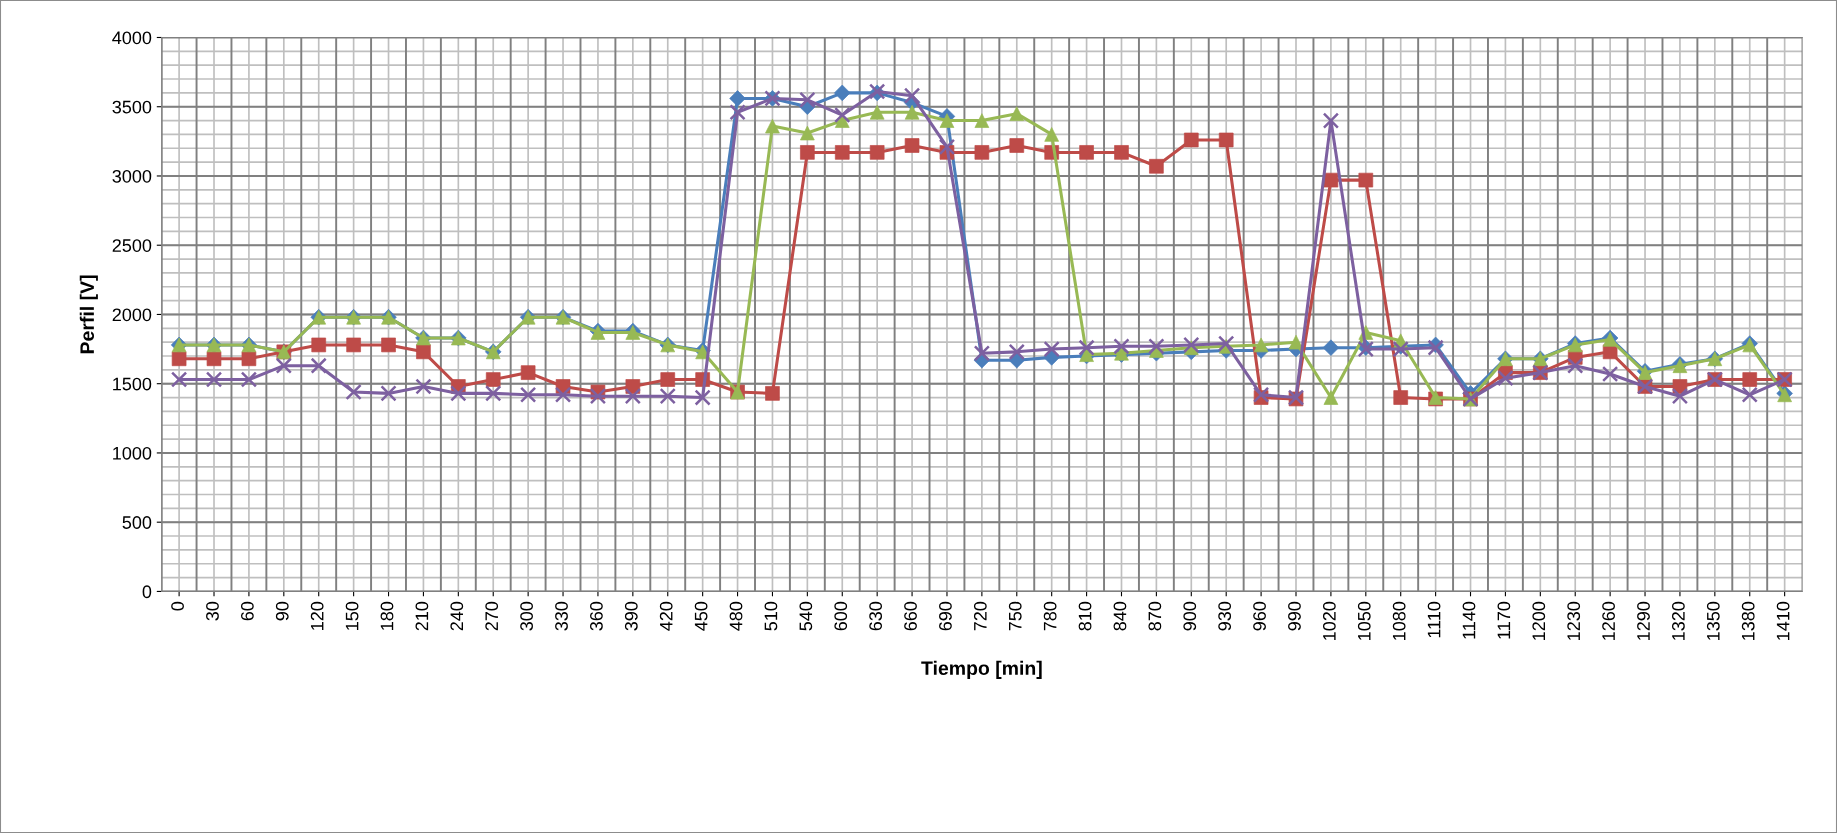  I want to click on x-tick-label: 1230, so click(1574, 620).